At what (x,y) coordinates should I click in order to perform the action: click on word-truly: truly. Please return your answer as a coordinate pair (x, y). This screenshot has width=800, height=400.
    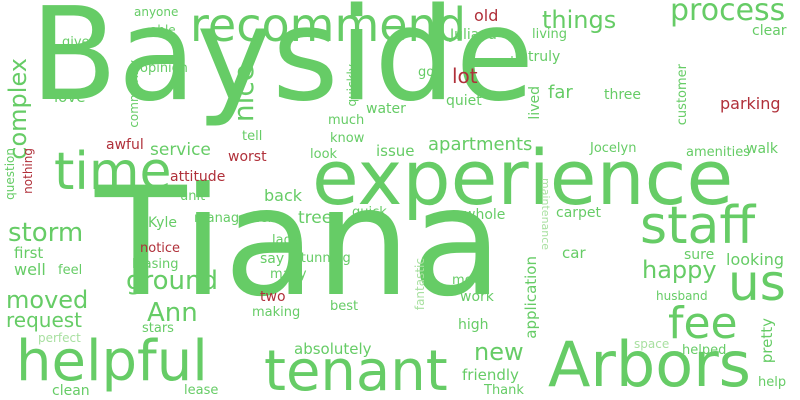
    Looking at the image, I should click on (544, 57).